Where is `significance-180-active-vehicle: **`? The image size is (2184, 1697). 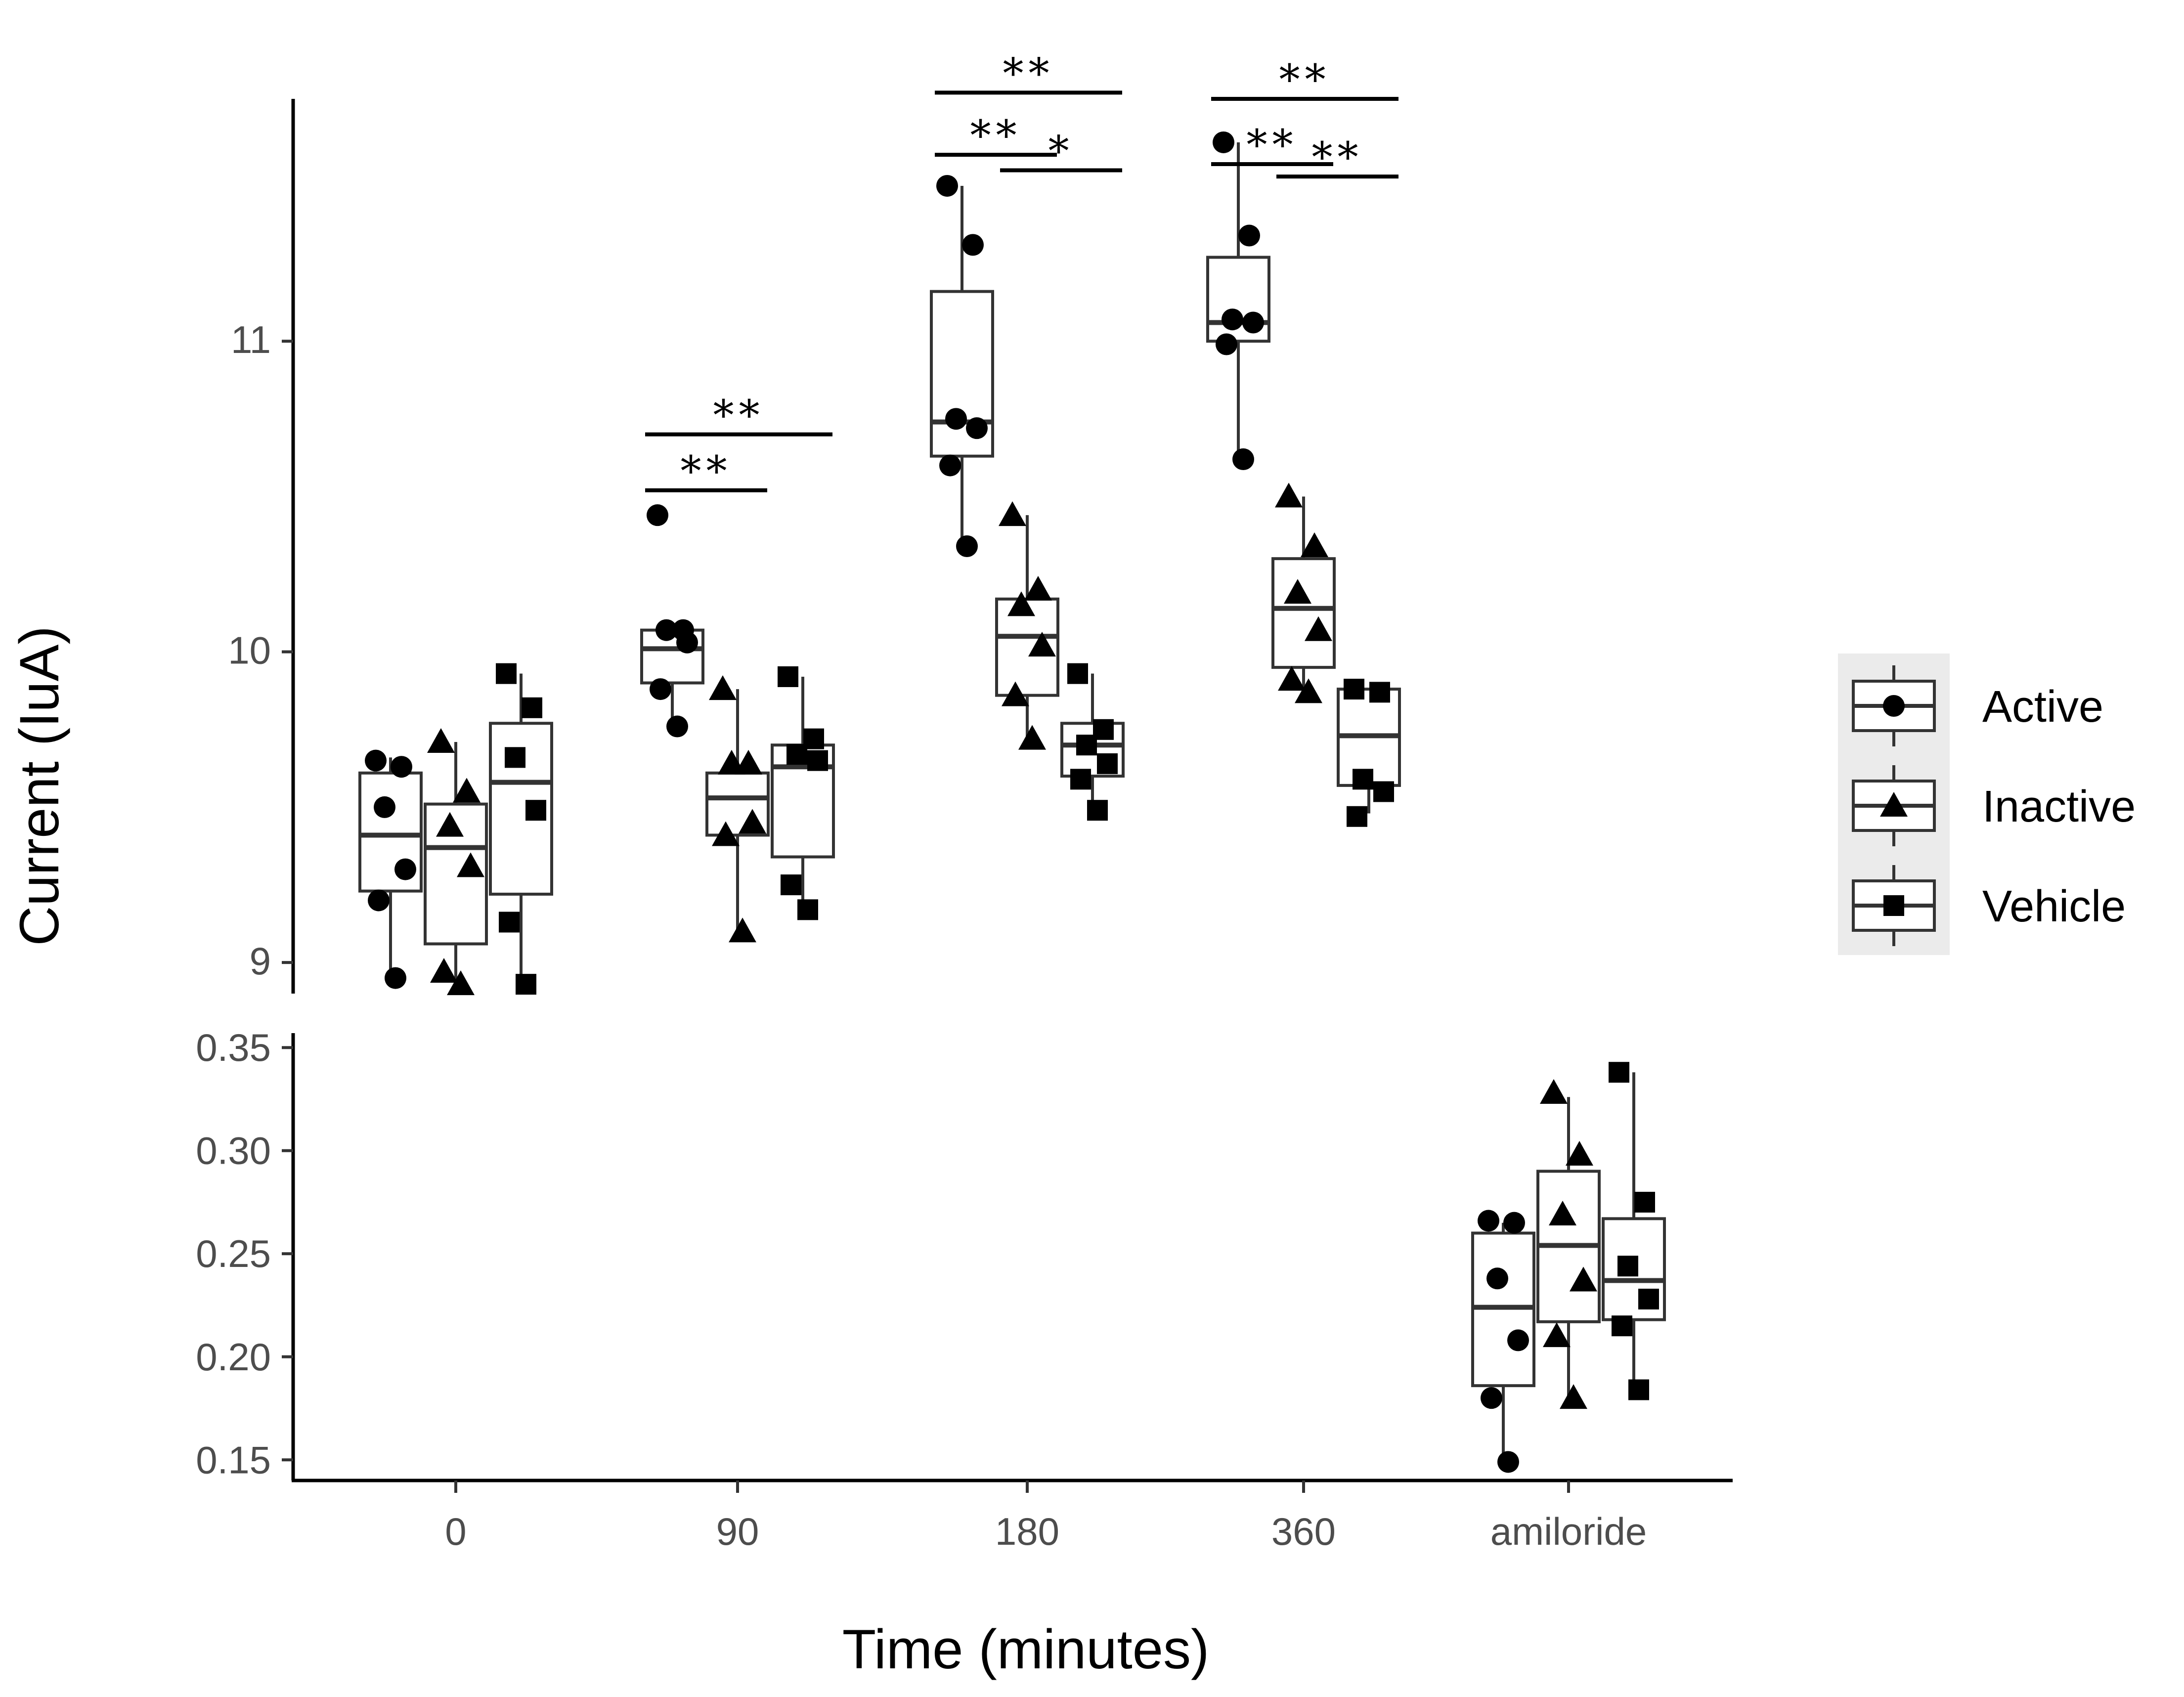
significance-180-active-vehicle: ** is located at coordinates (1028, 73).